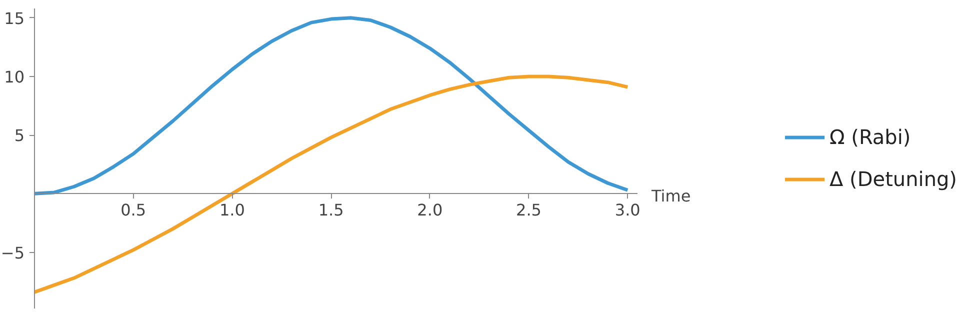 Image resolution: width=970 pixels, height=320 pixels. I want to click on y-tick-label: 10, so click(14, 76).